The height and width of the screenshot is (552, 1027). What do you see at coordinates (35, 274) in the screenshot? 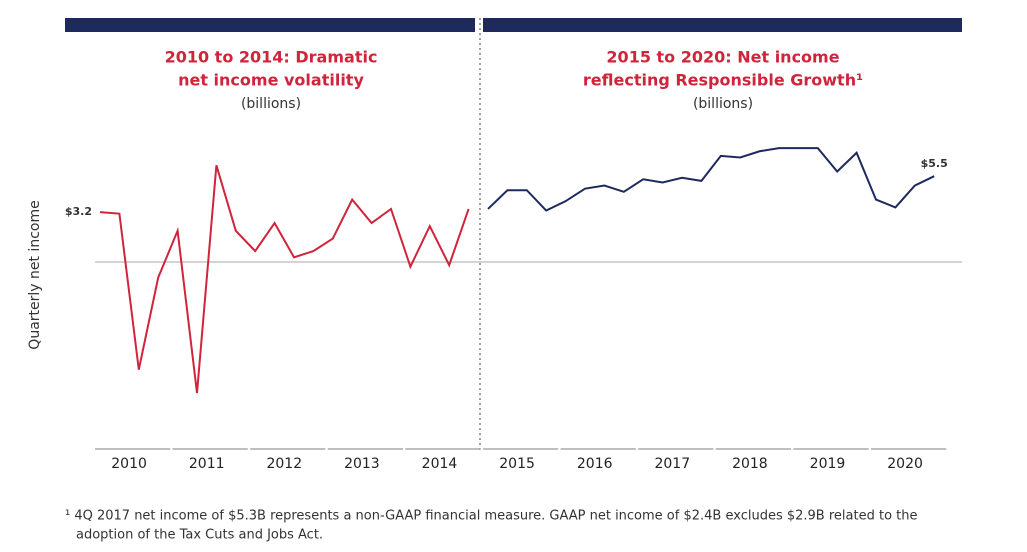
I see `y-axis-label: Quarterly net income` at bounding box center [35, 274].